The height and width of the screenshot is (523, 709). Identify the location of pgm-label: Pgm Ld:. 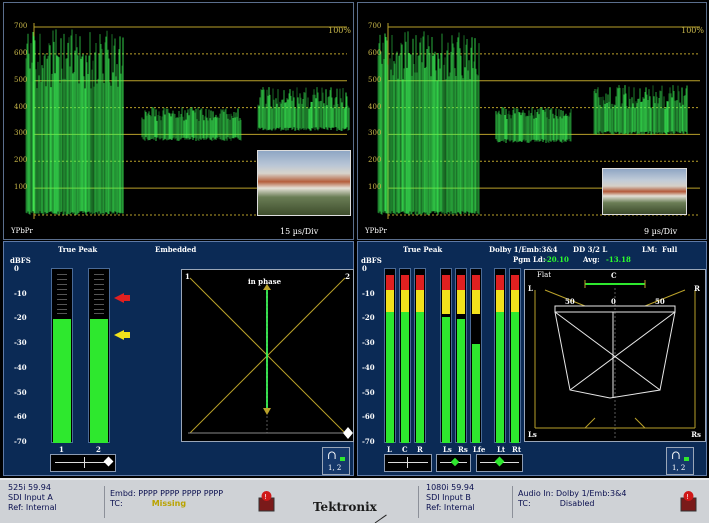
(529, 259).